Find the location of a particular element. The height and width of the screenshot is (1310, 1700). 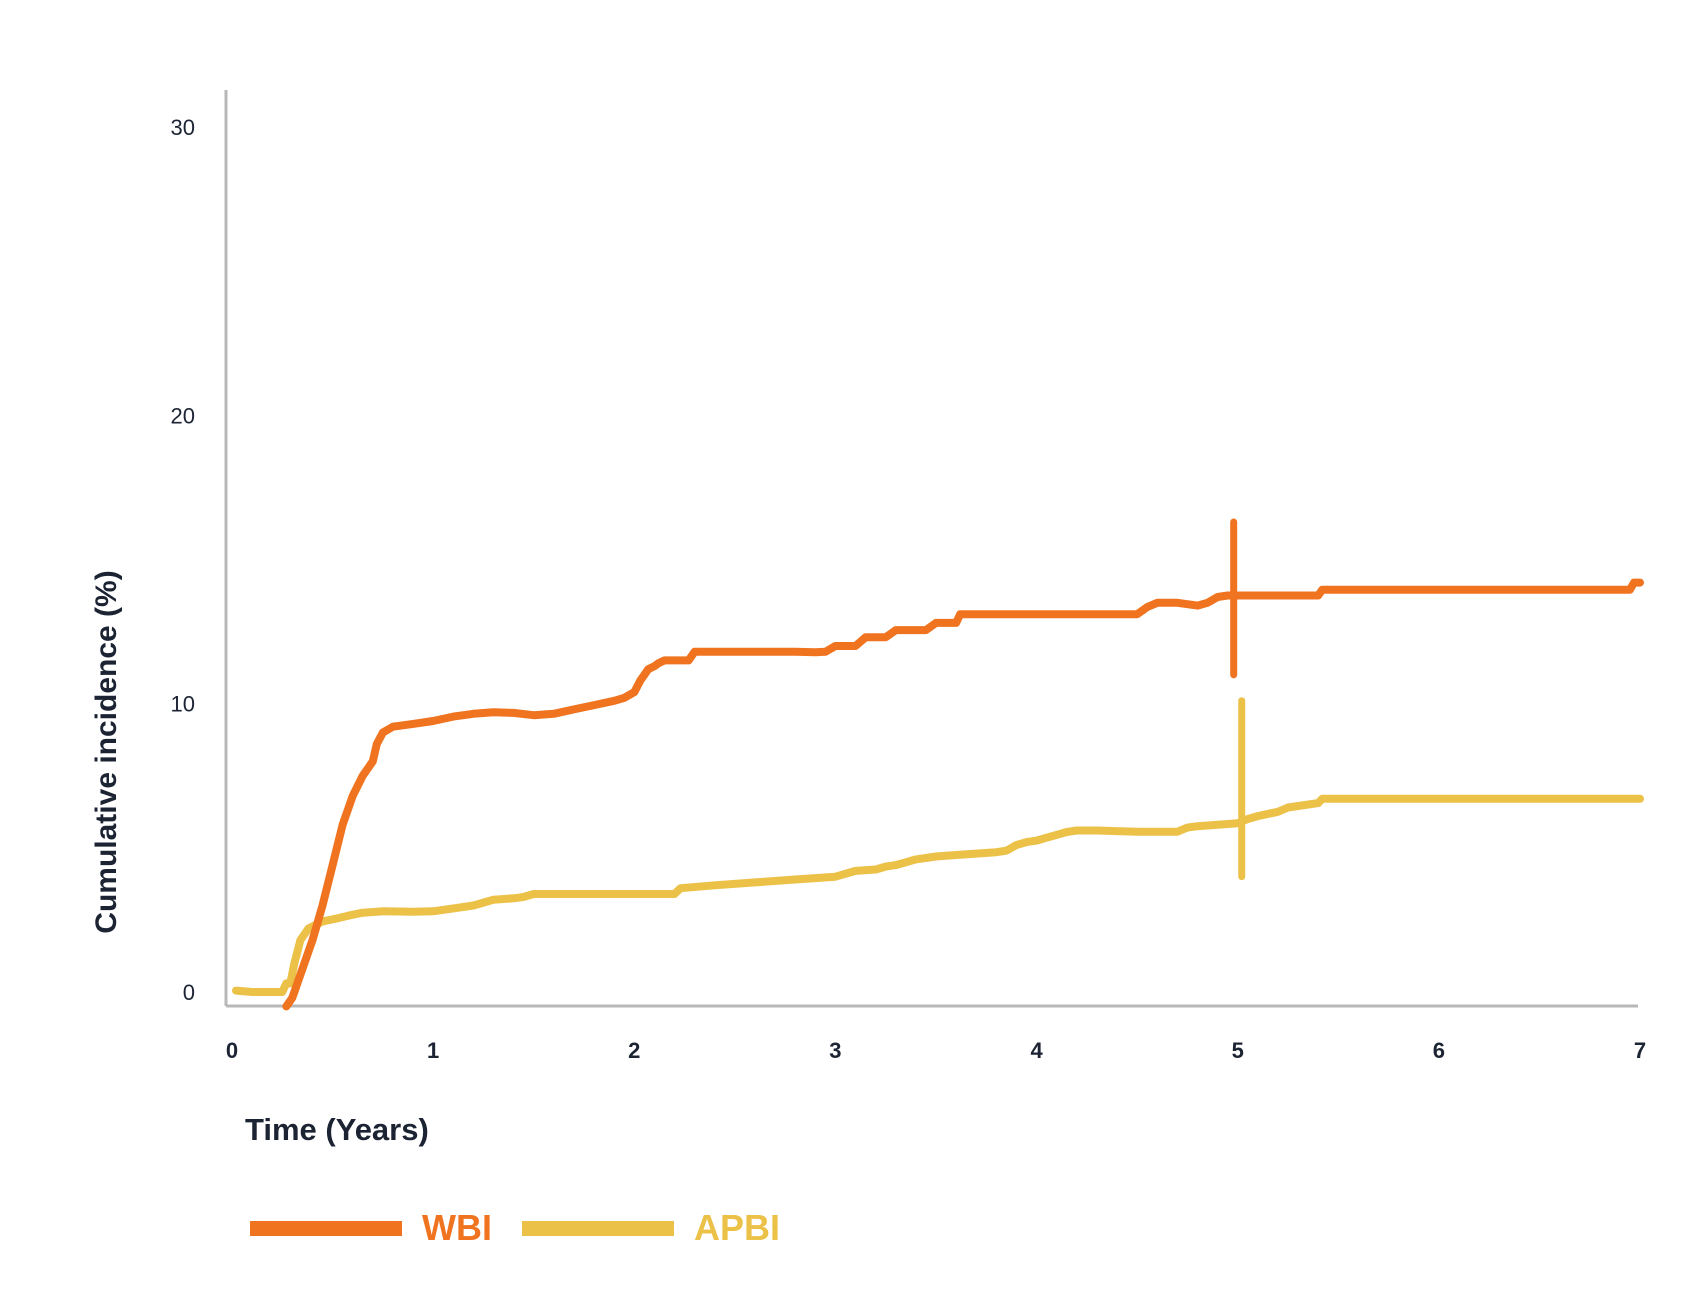

x-tick-label: 4 is located at coordinates (1036, 1050).